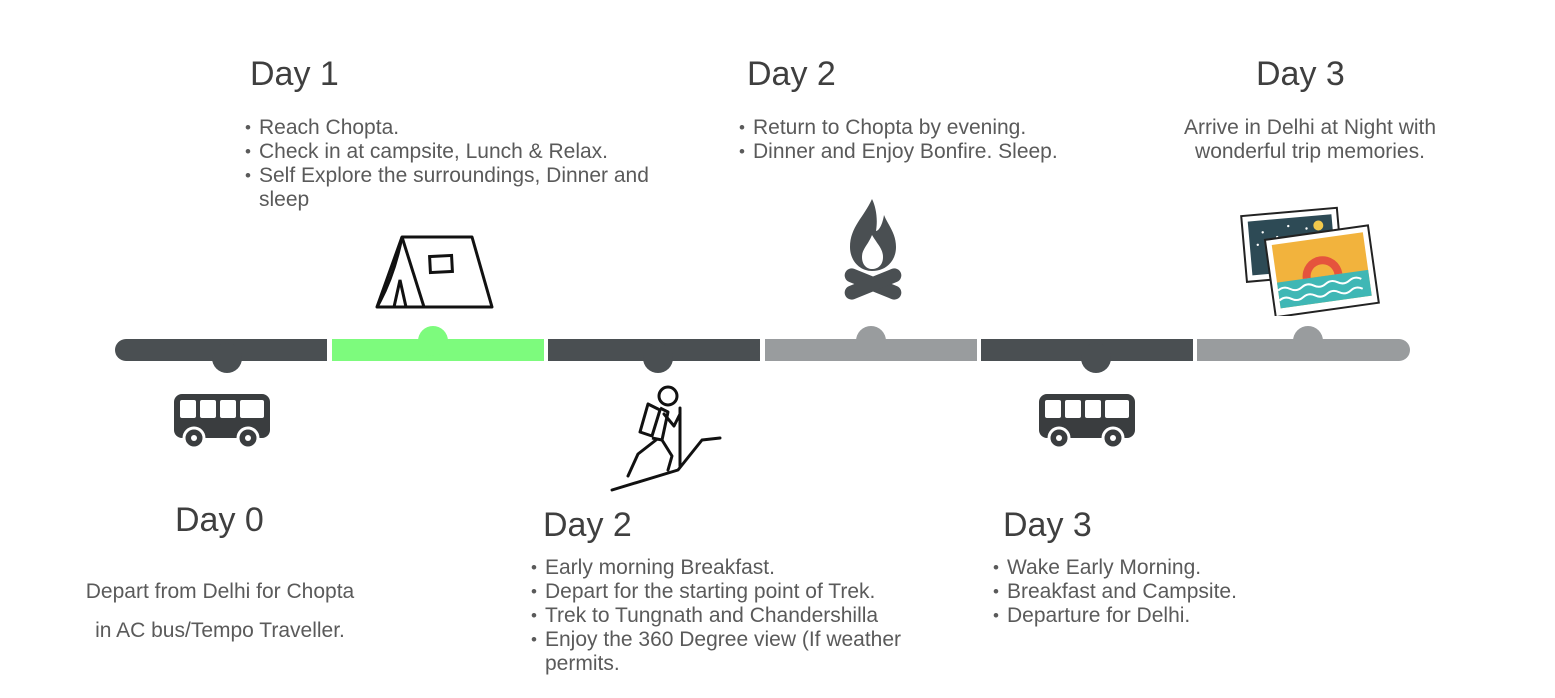  What do you see at coordinates (1047, 525) in the screenshot?
I see `day-3-morning-title: Day 3` at bounding box center [1047, 525].